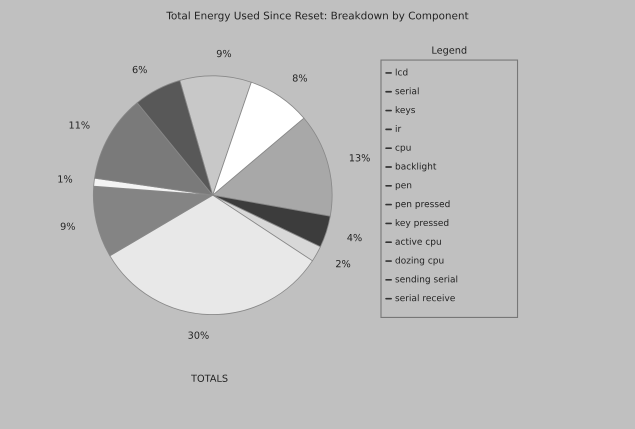  Describe the element at coordinates (198, 335) in the screenshot. I see `data-label: 30%` at that location.